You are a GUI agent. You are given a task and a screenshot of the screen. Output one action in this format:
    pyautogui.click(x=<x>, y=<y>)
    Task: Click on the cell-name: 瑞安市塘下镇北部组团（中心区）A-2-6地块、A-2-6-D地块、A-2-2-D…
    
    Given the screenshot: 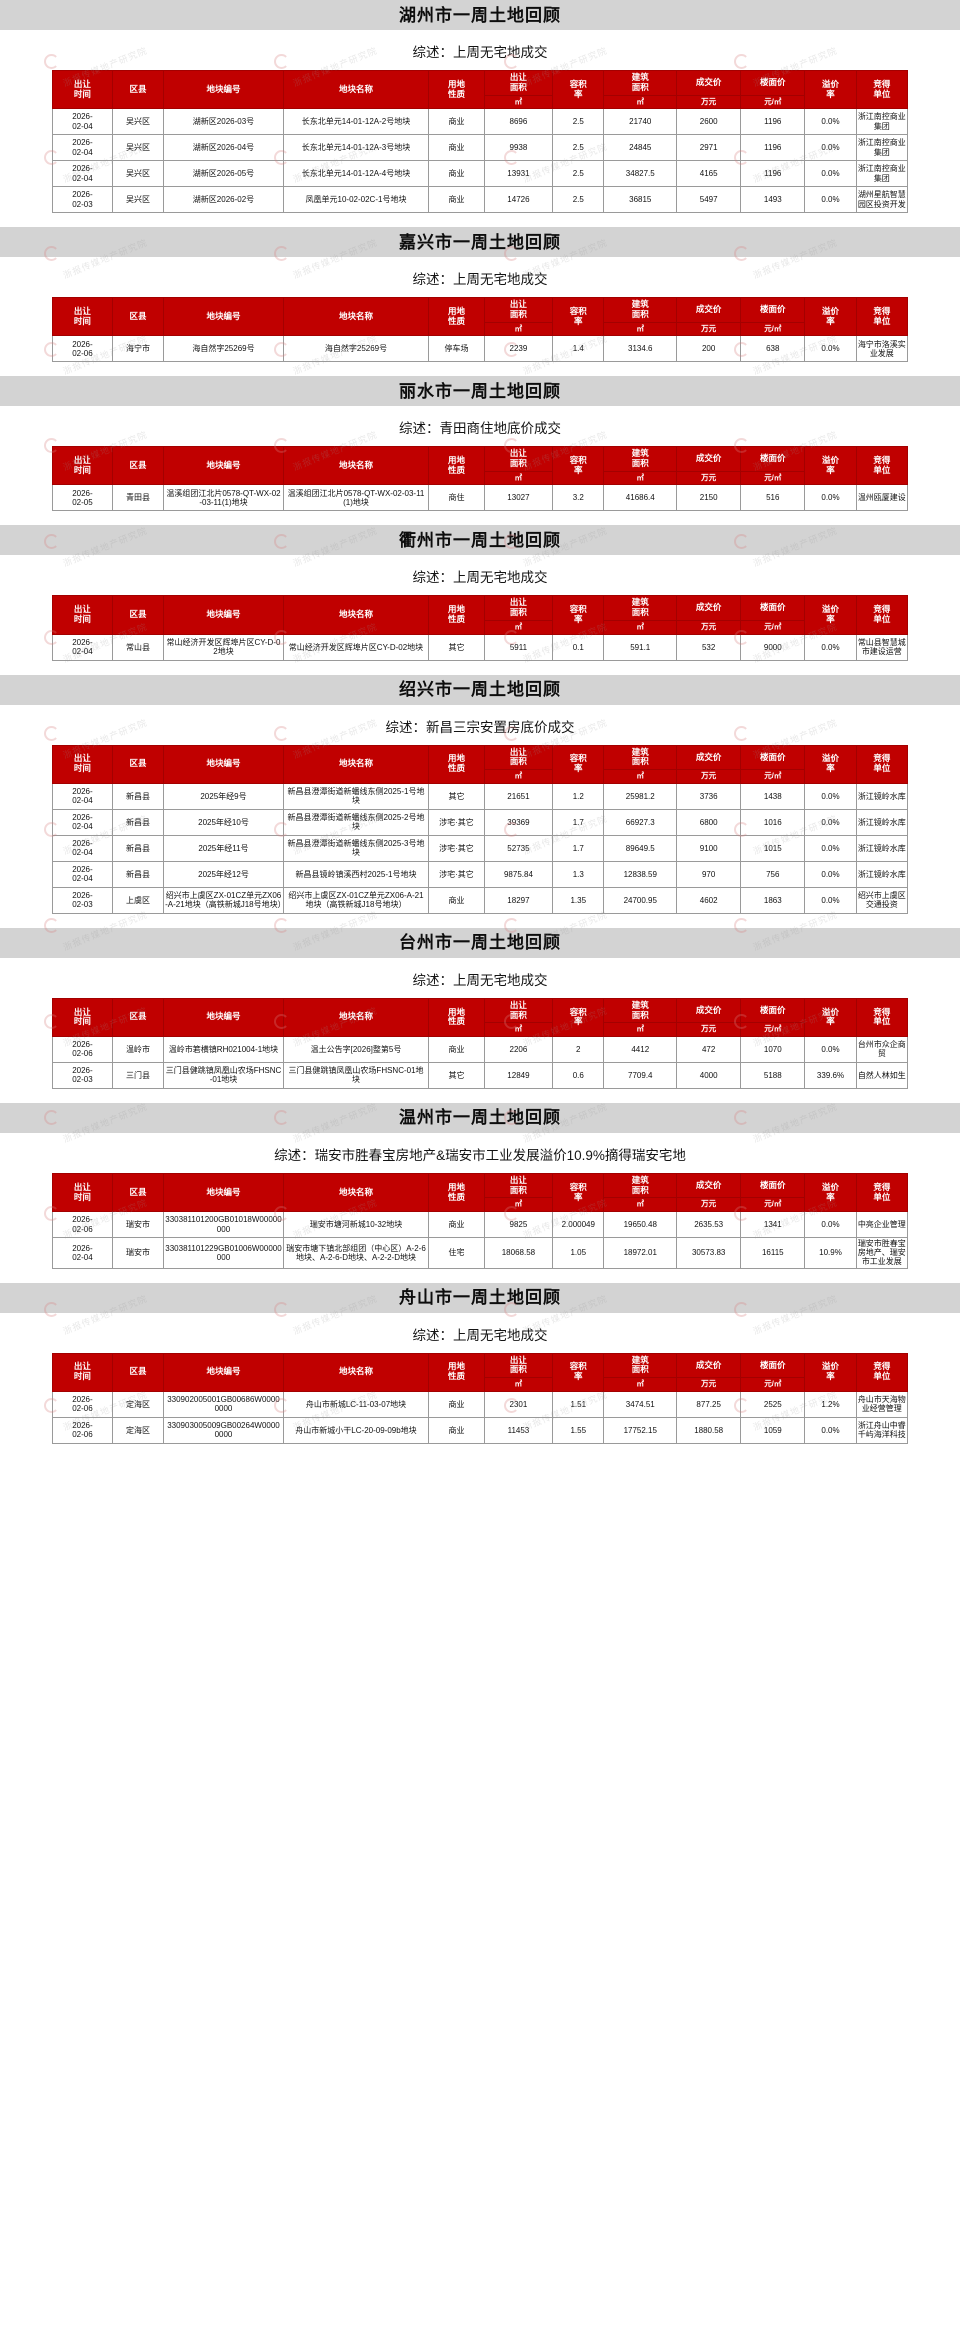 What is the action you would take?
    pyautogui.click(x=356, y=1253)
    